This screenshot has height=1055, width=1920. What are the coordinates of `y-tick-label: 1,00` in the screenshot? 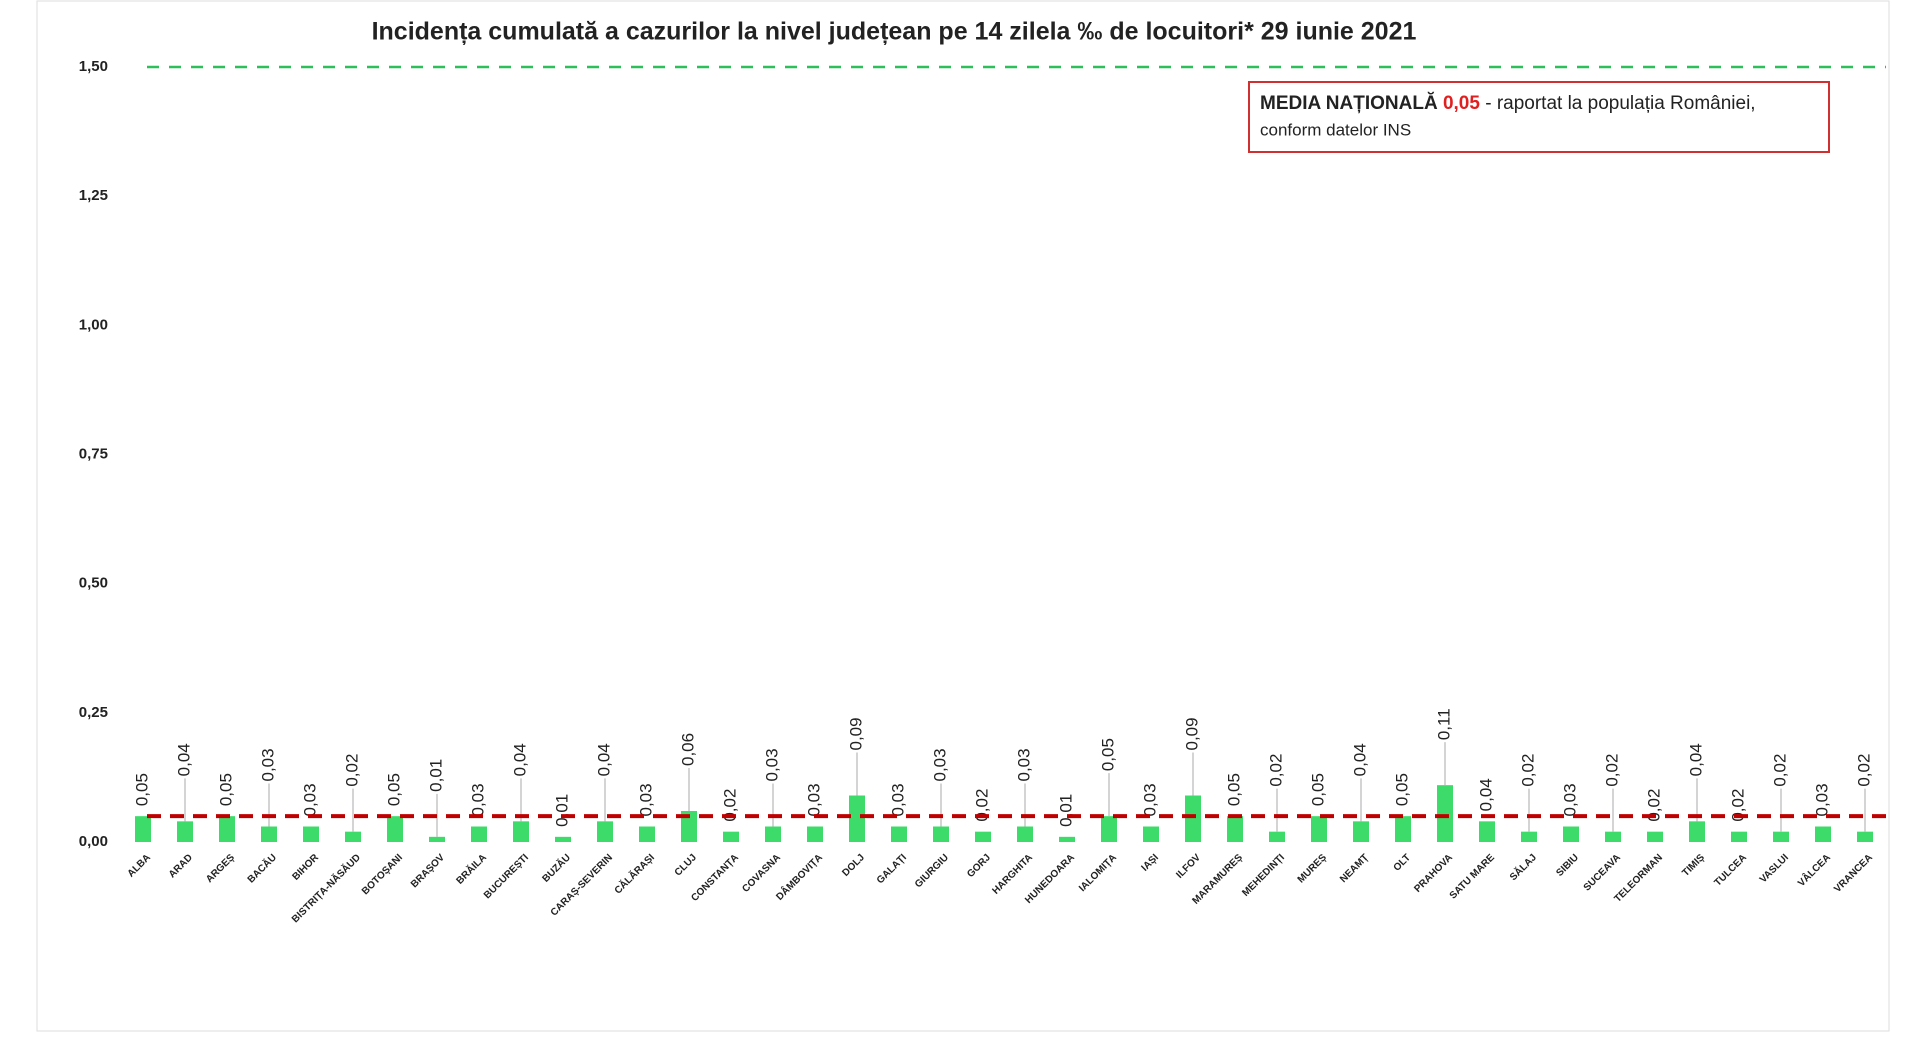 It's located at (93, 324).